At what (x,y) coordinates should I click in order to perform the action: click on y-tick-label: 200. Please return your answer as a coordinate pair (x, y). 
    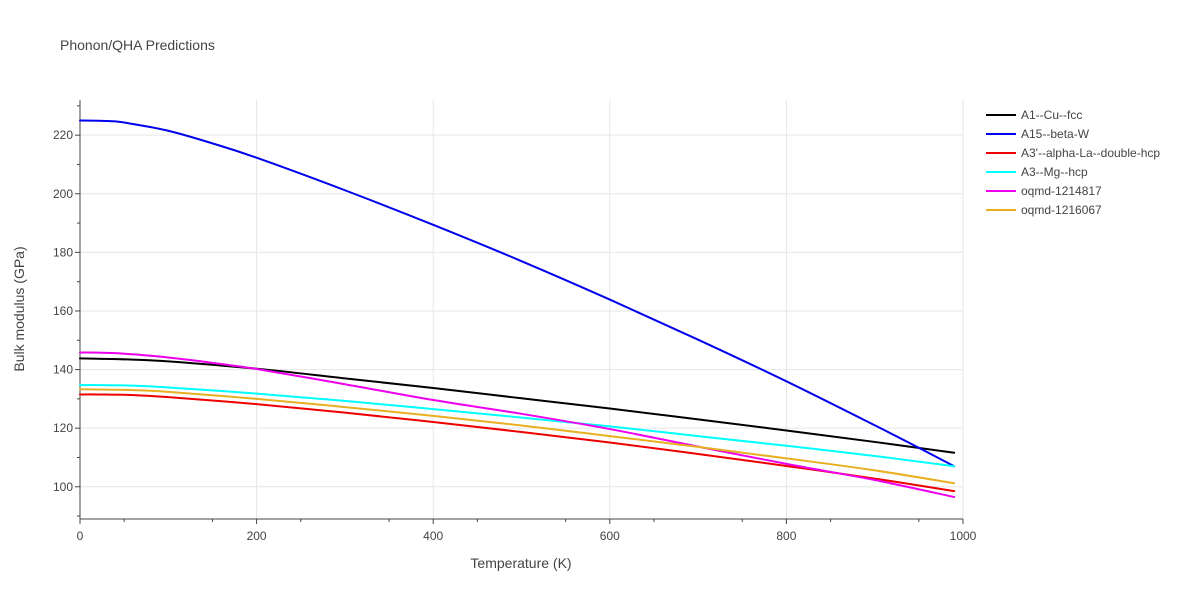
    Looking at the image, I should click on (63, 194).